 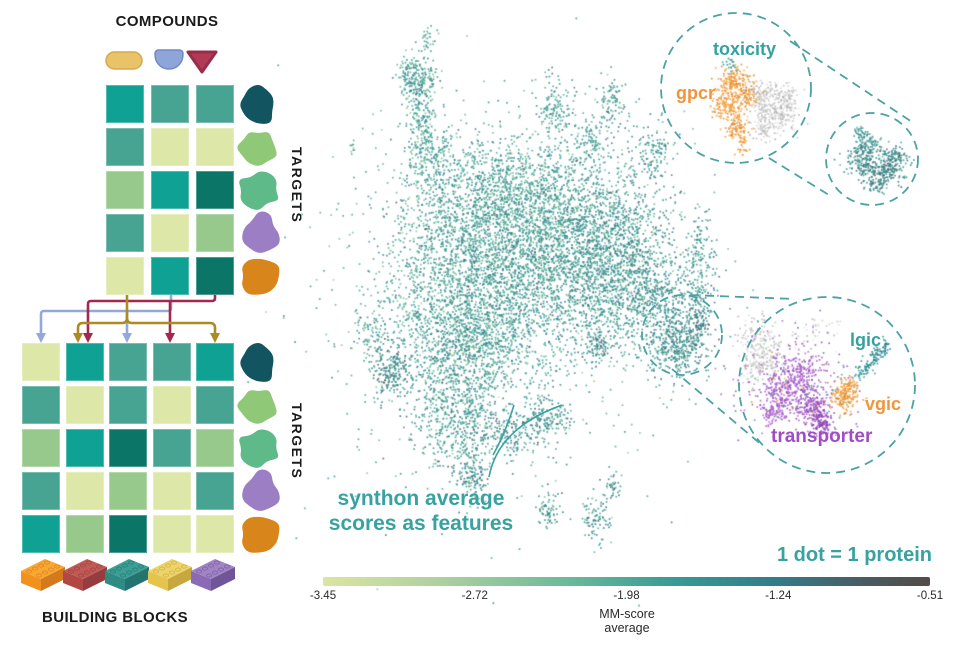 I want to click on colorbar-tick: -3.45, so click(x=323, y=596).